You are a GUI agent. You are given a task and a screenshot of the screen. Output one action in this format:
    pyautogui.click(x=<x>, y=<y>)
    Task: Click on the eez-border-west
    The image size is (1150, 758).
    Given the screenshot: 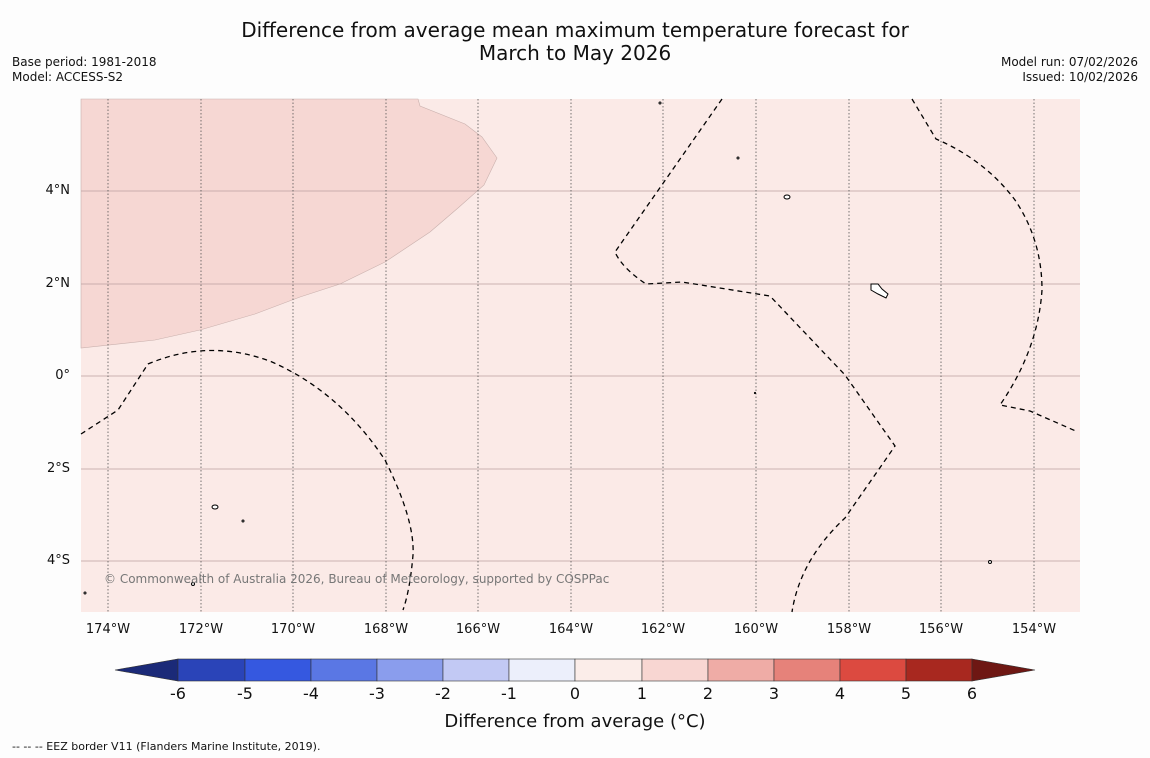 What is the action you would take?
    pyautogui.click(x=247, y=480)
    